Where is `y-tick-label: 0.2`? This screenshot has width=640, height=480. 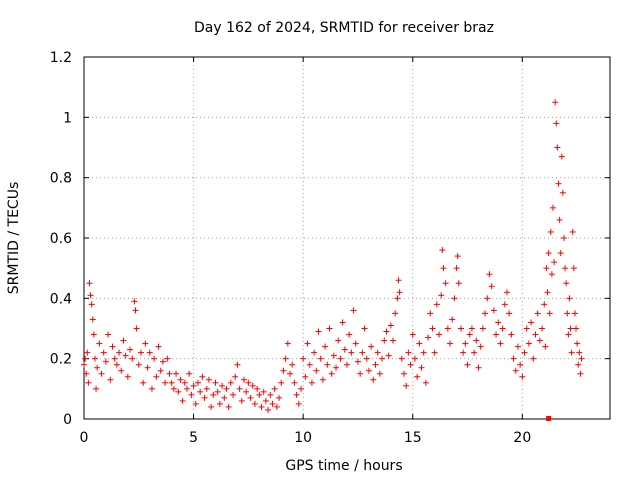
y-tick-label: 0.2 is located at coordinates (61, 360).